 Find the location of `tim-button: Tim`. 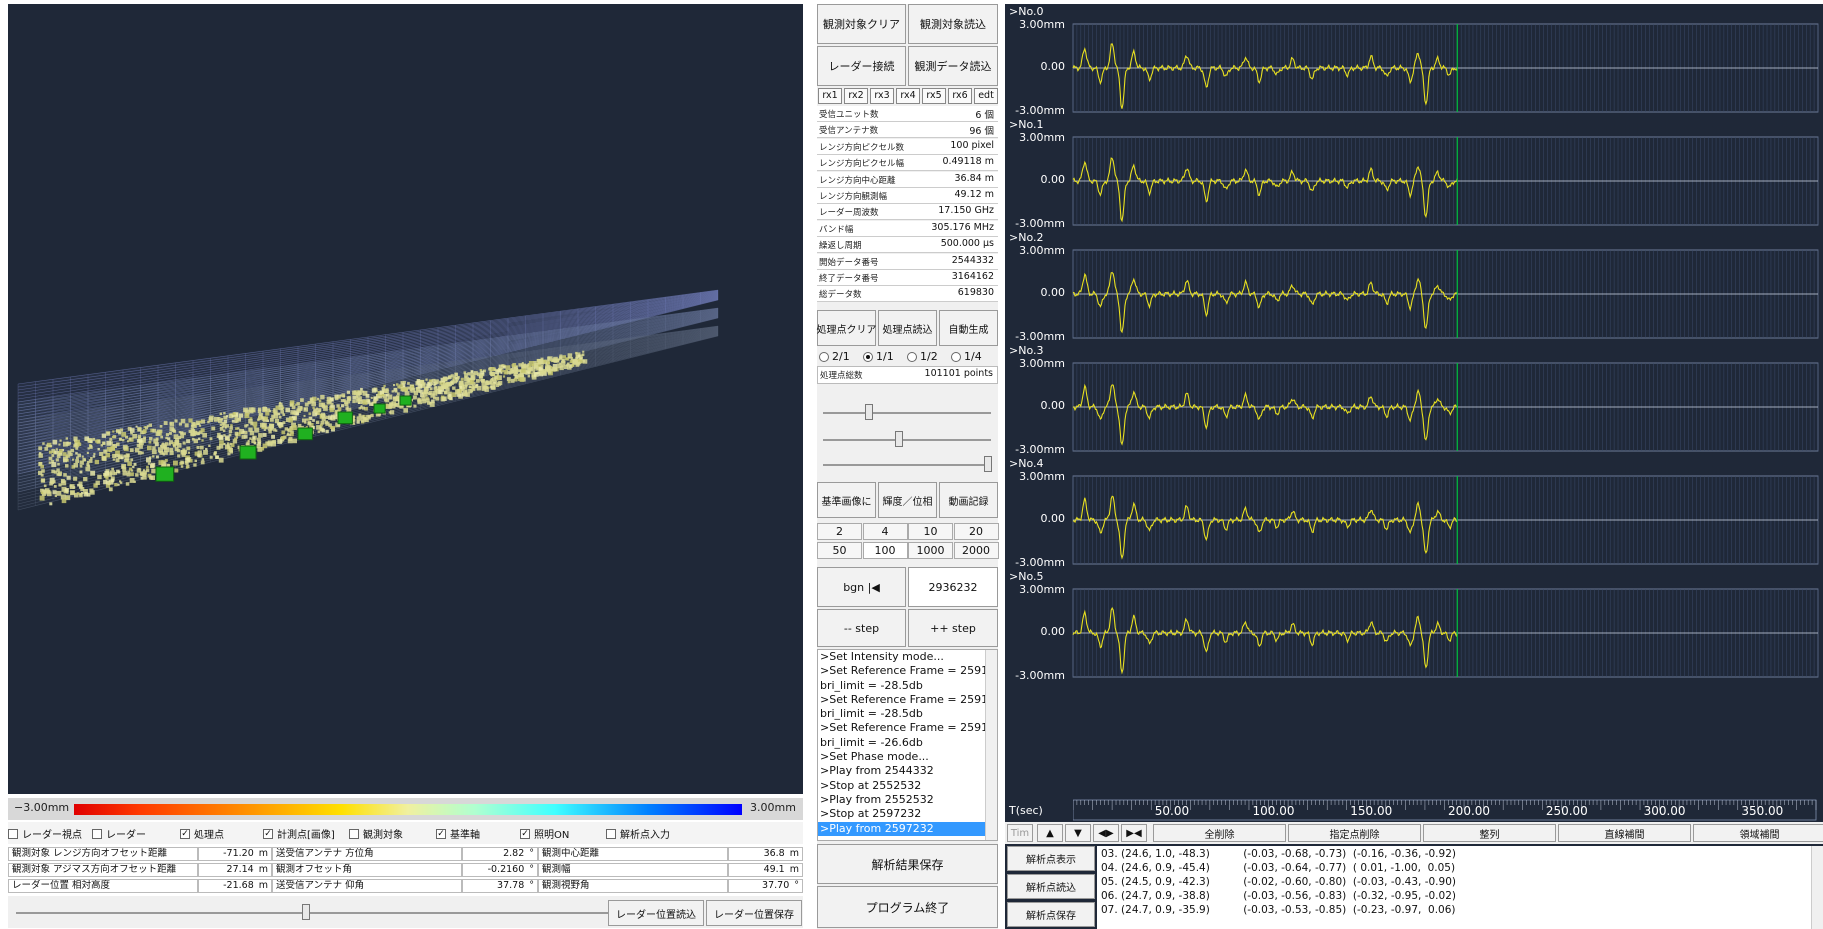

tim-button: Tim is located at coordinates (1020, 833).